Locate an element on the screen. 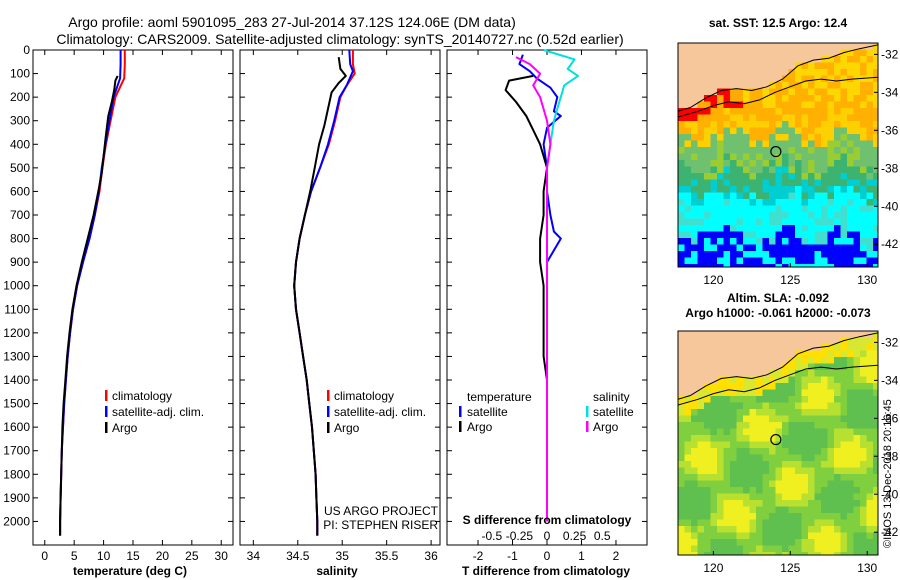 This screenshot has height=580, width=900. x-tick-label: 30 is located at coordinates (222, 556).